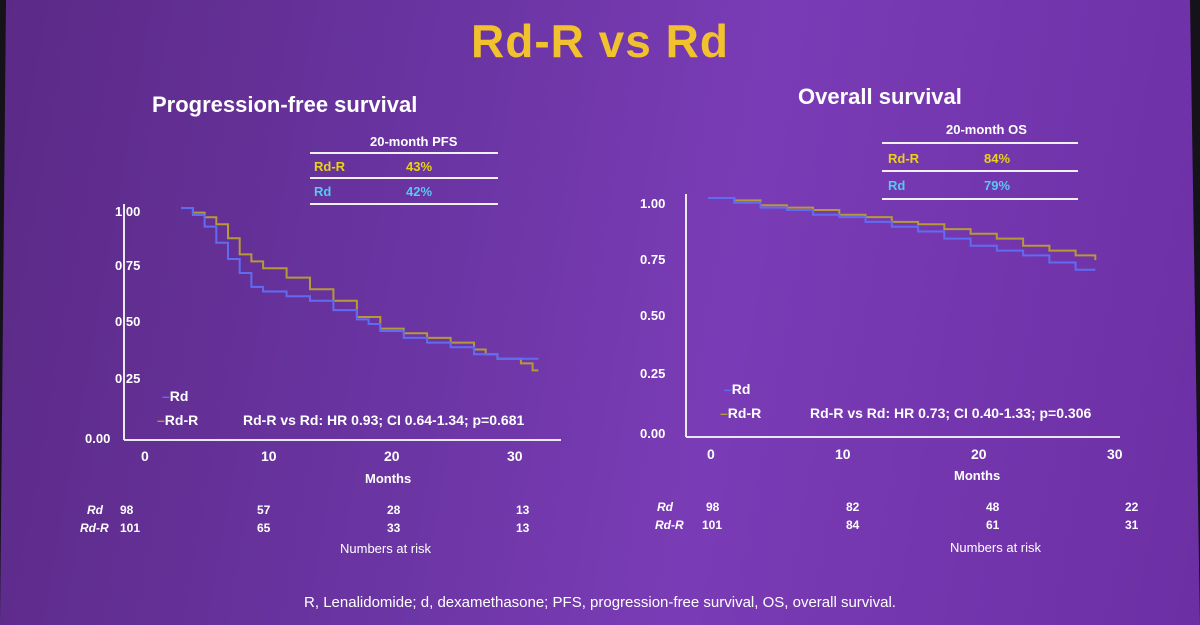 The image size is (1200, 625). Describe the element at coordinates (653, 373) in the screenshot. I see `os-y-tick-0-25: 0.25` at that location.